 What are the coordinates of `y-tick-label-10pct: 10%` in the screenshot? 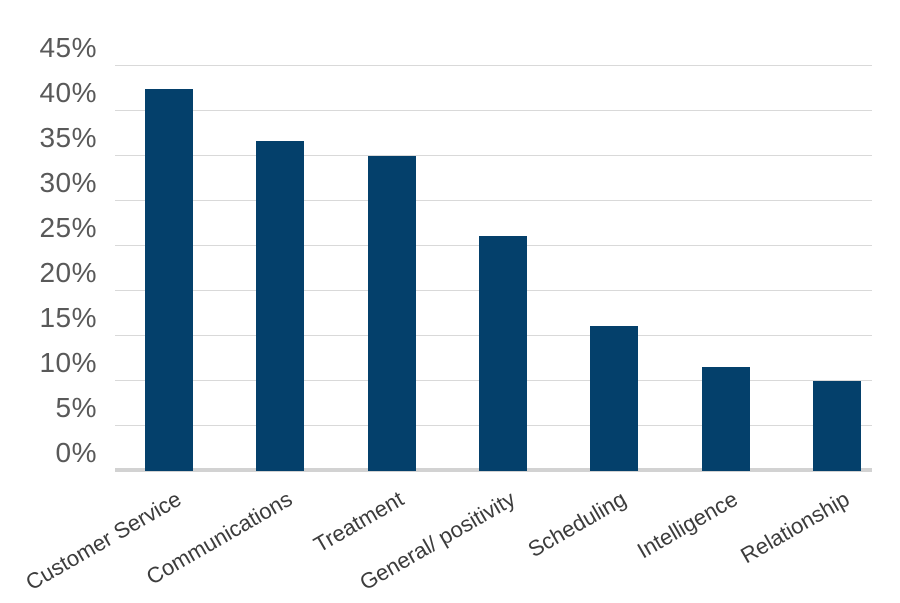 It's located at (68, 362).